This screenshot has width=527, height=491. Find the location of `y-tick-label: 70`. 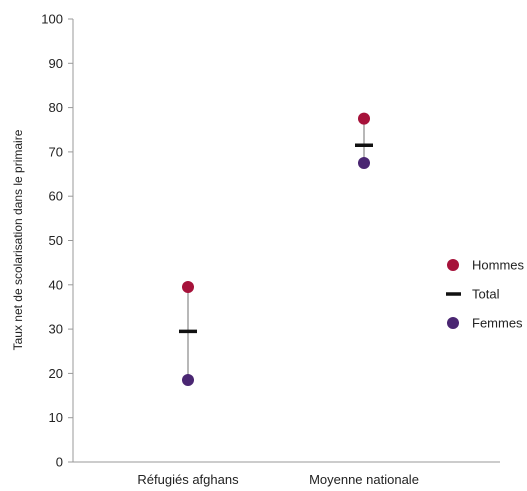

y-tick-label: 70 is located at coordinates (56, 151).